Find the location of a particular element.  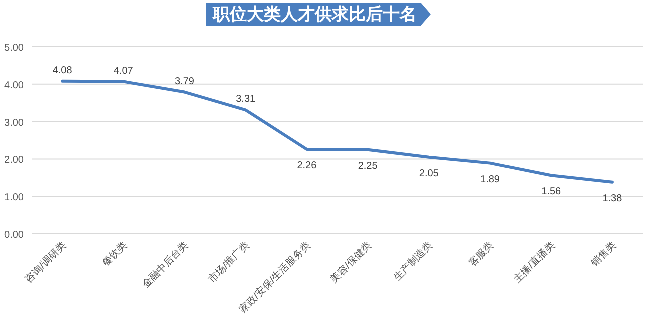

x-tick-label: 咨询/调研类 is located at coordinates (45, 263).